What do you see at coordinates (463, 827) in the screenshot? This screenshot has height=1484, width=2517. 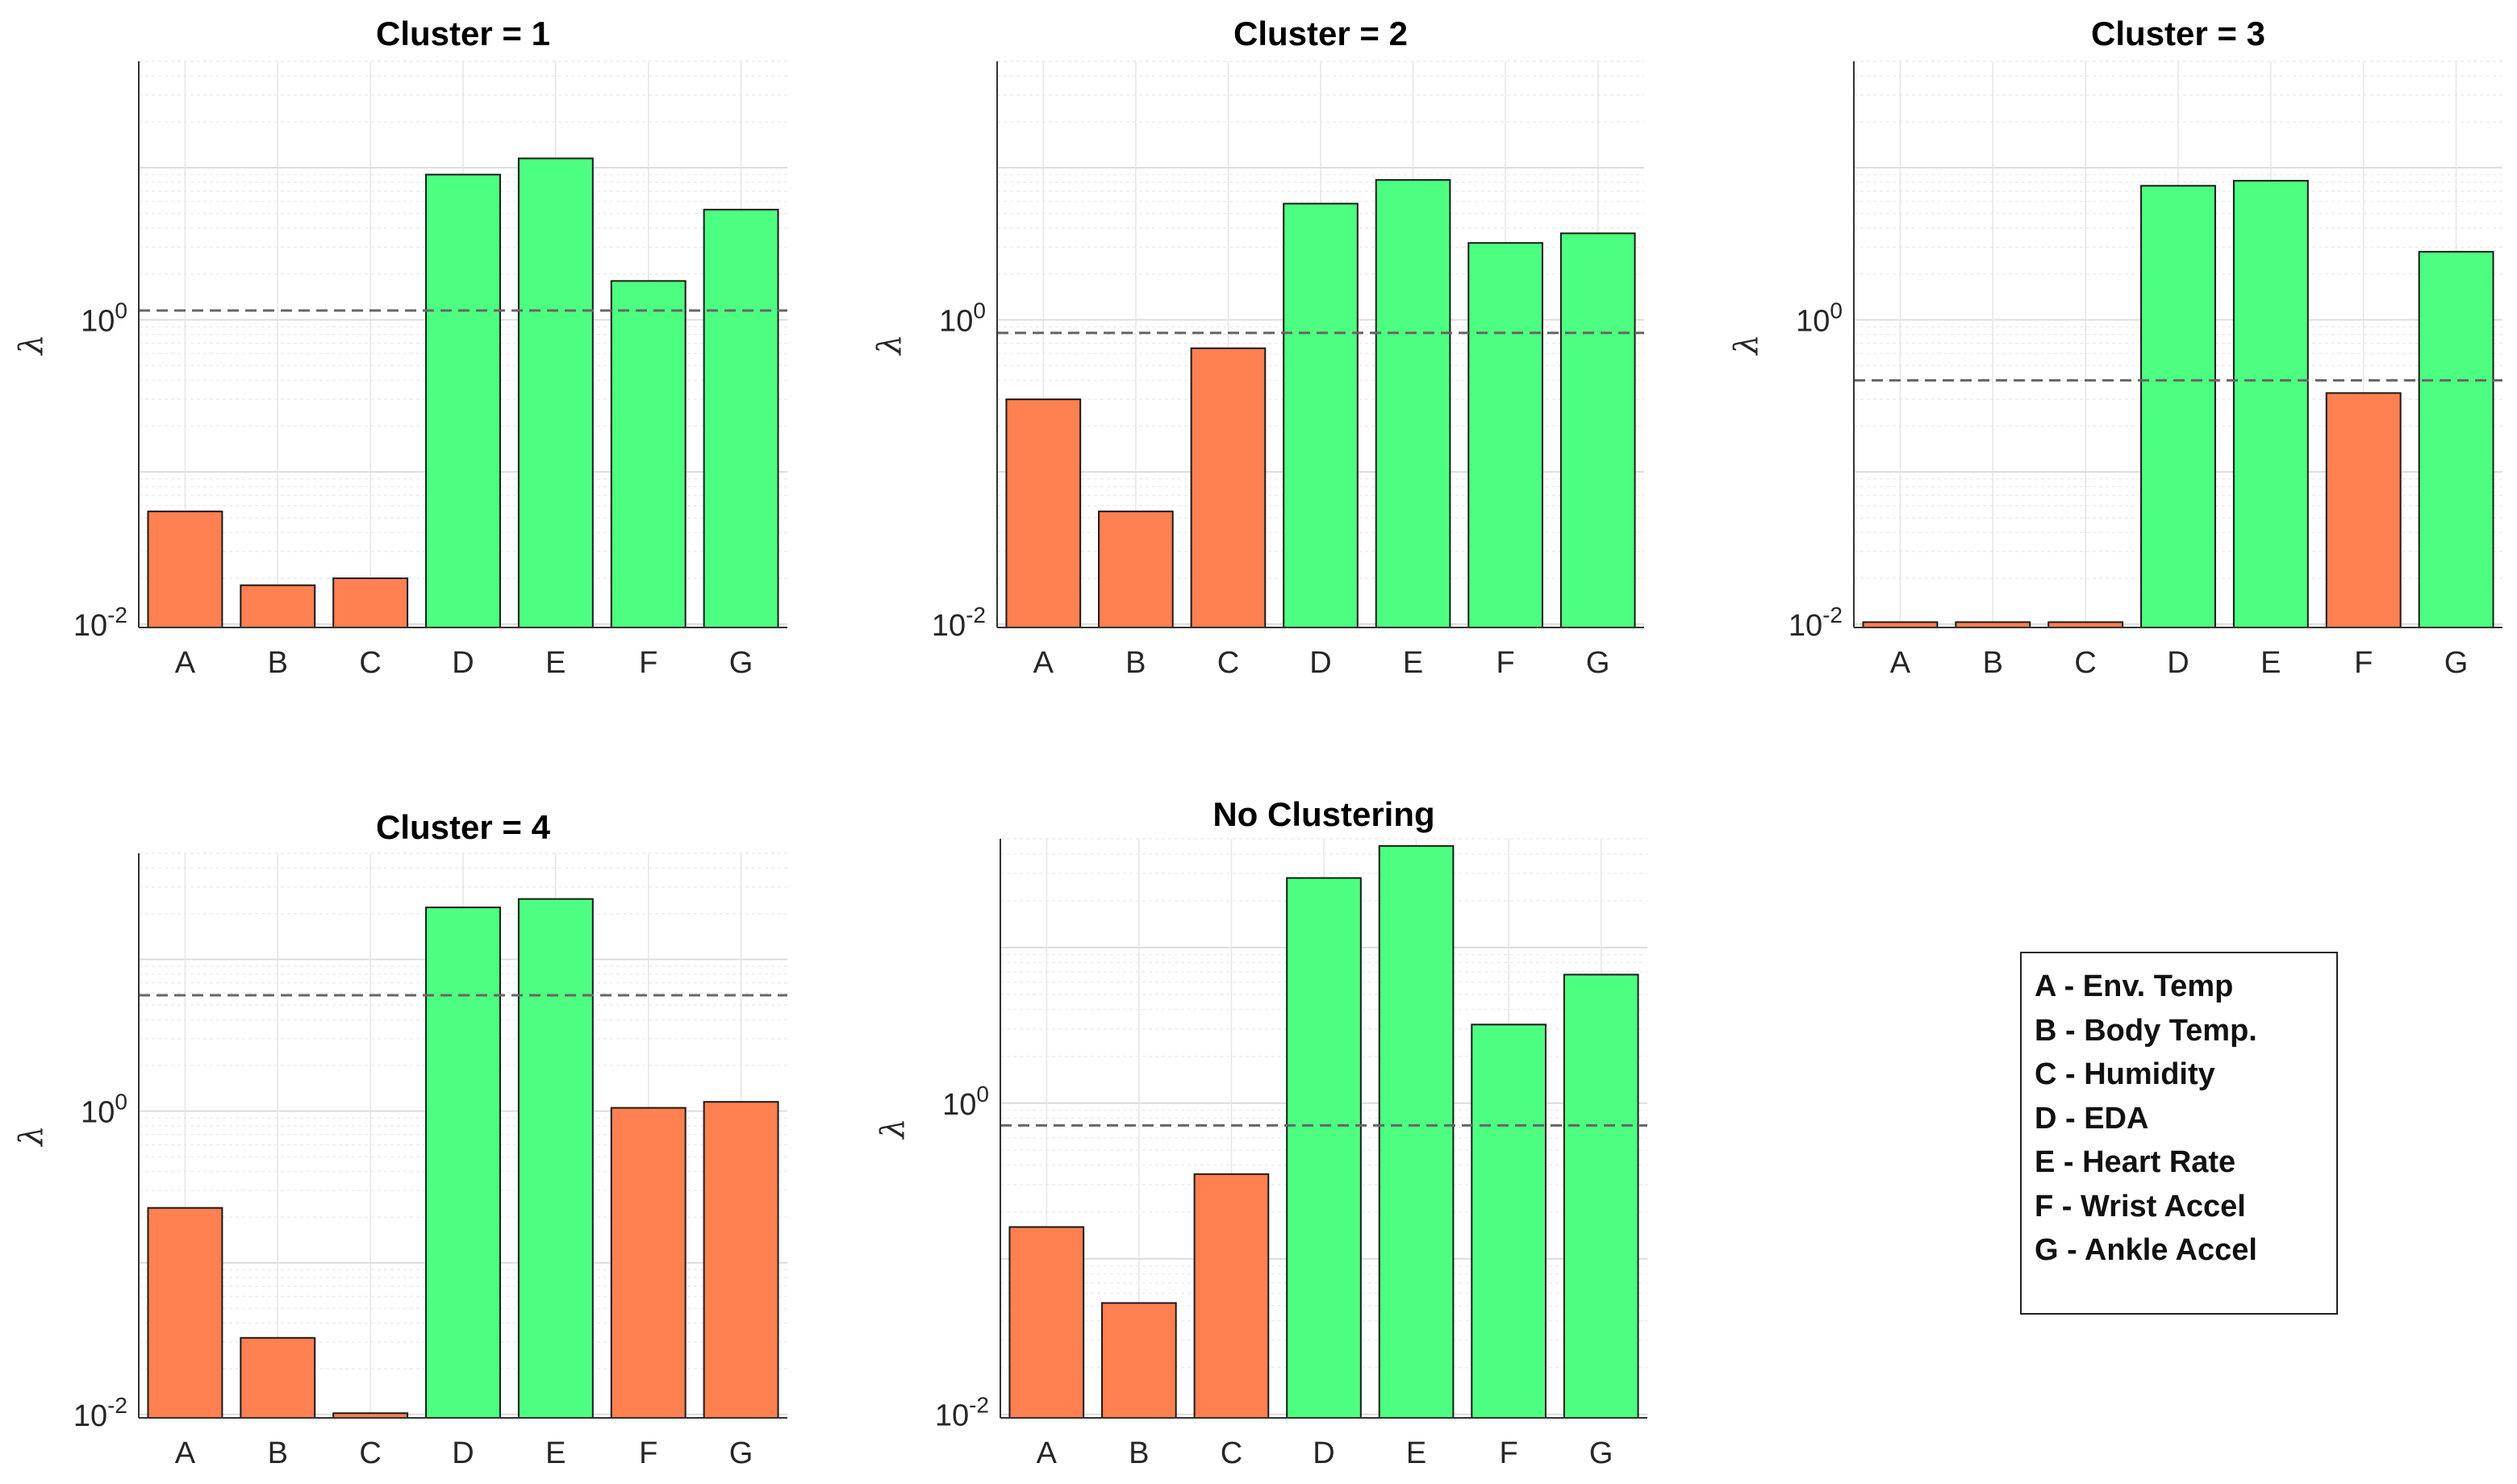 I see `chart-title: Cluster = 4` at bounding box center [463, 827].